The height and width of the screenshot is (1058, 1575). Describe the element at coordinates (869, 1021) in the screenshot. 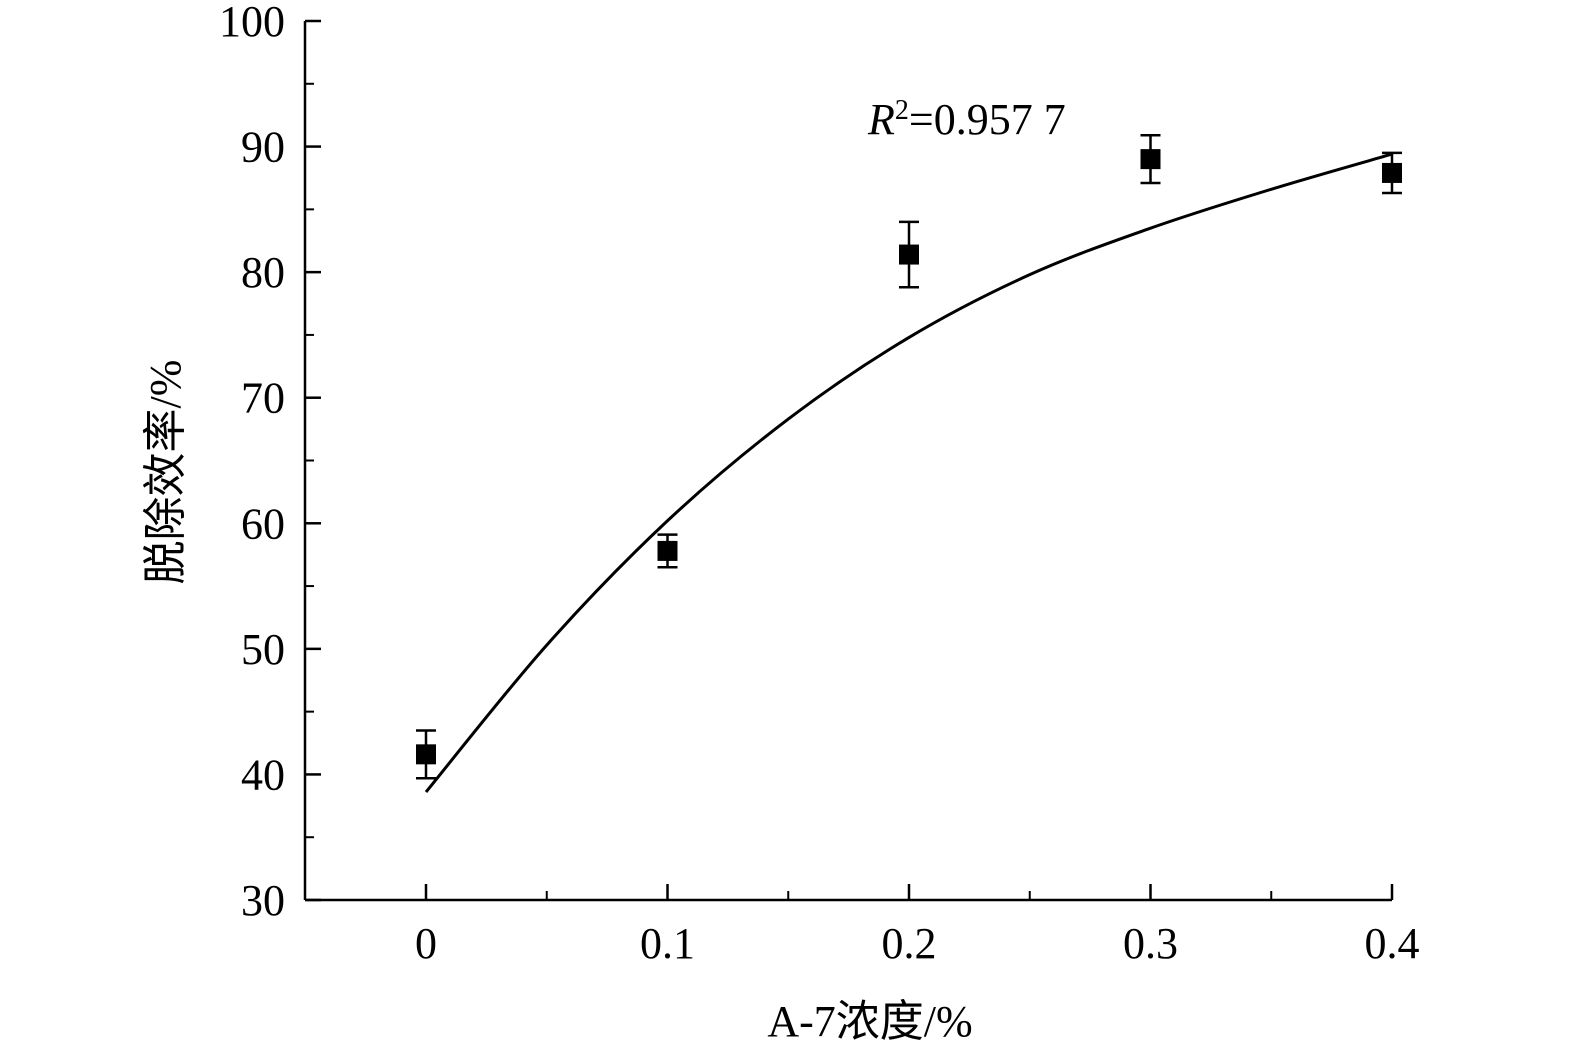

I see `x-axis-title: A-7浓度/%` at that location.